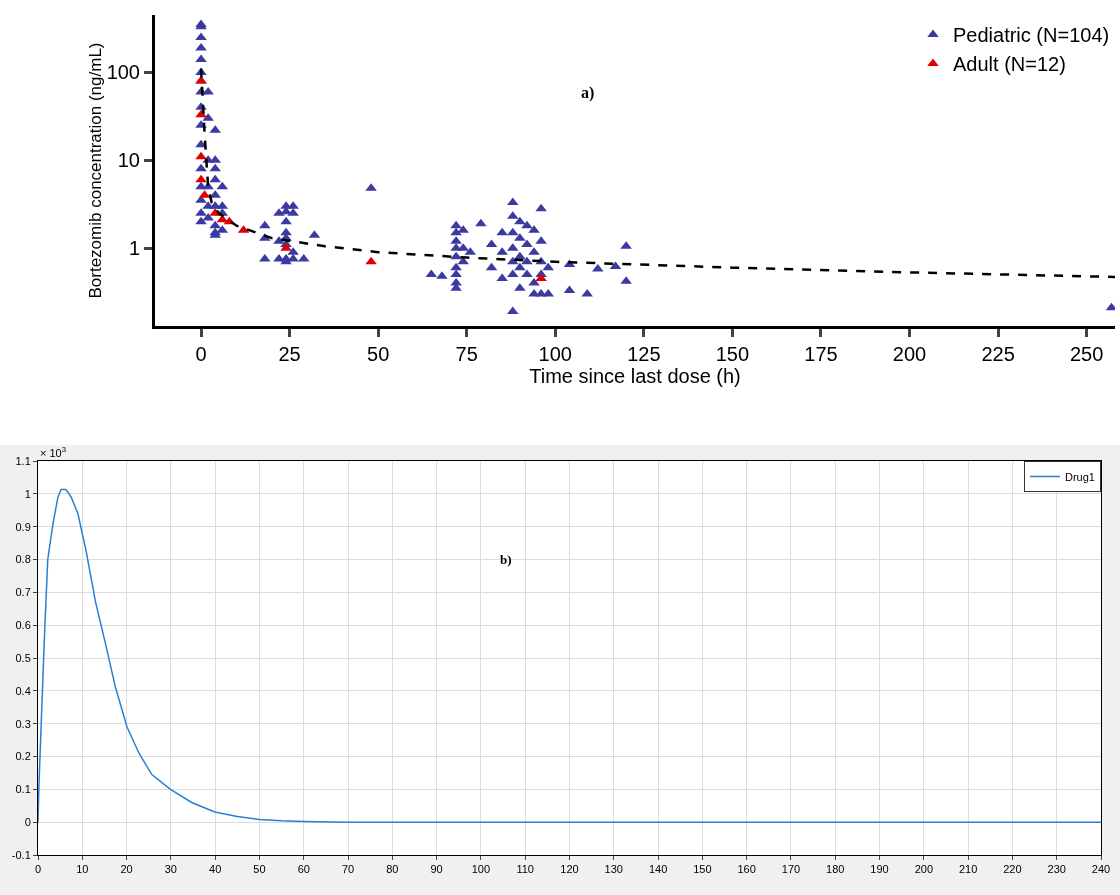  I want to click on x-tick-label: 160, so click(746, 869).